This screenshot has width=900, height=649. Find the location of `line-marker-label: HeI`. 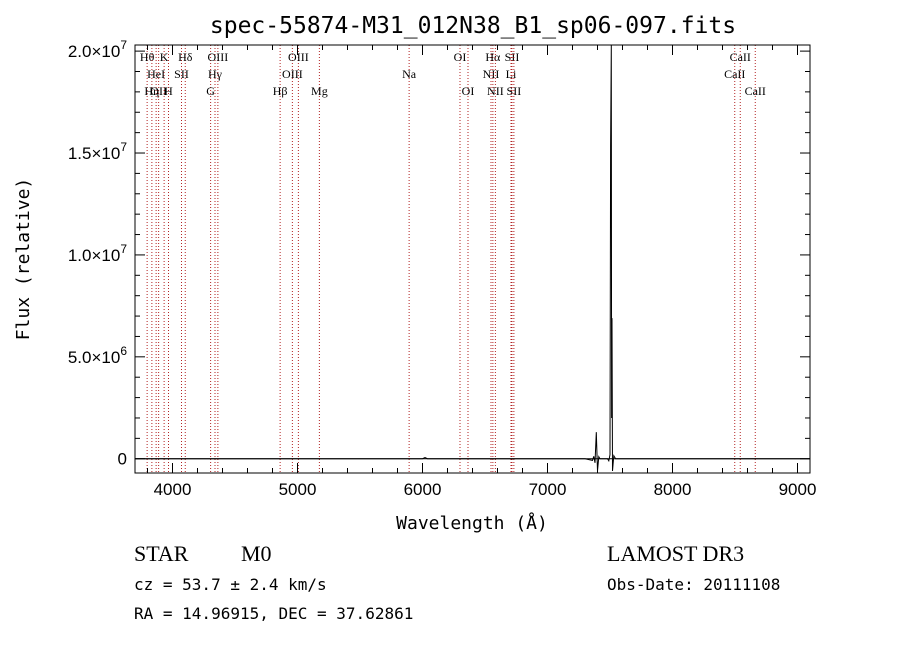

line-marker-label: HeI is located at coordinates (156, 74).